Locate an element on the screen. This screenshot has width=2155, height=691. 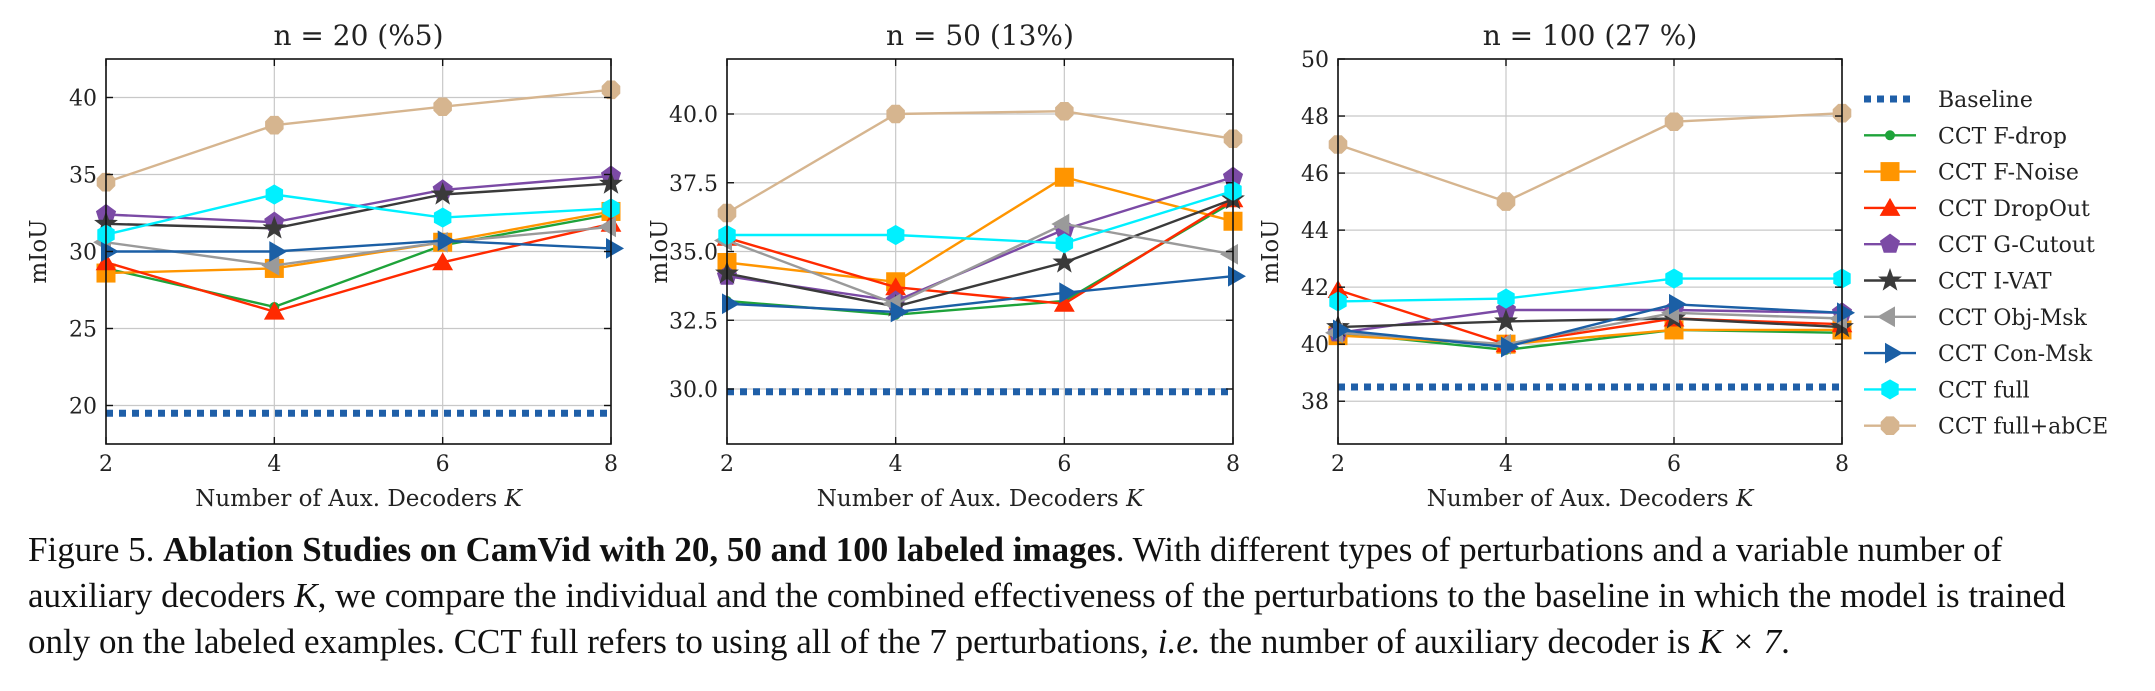
x-tick-label: 6 is located at coordinates (1064, 464).